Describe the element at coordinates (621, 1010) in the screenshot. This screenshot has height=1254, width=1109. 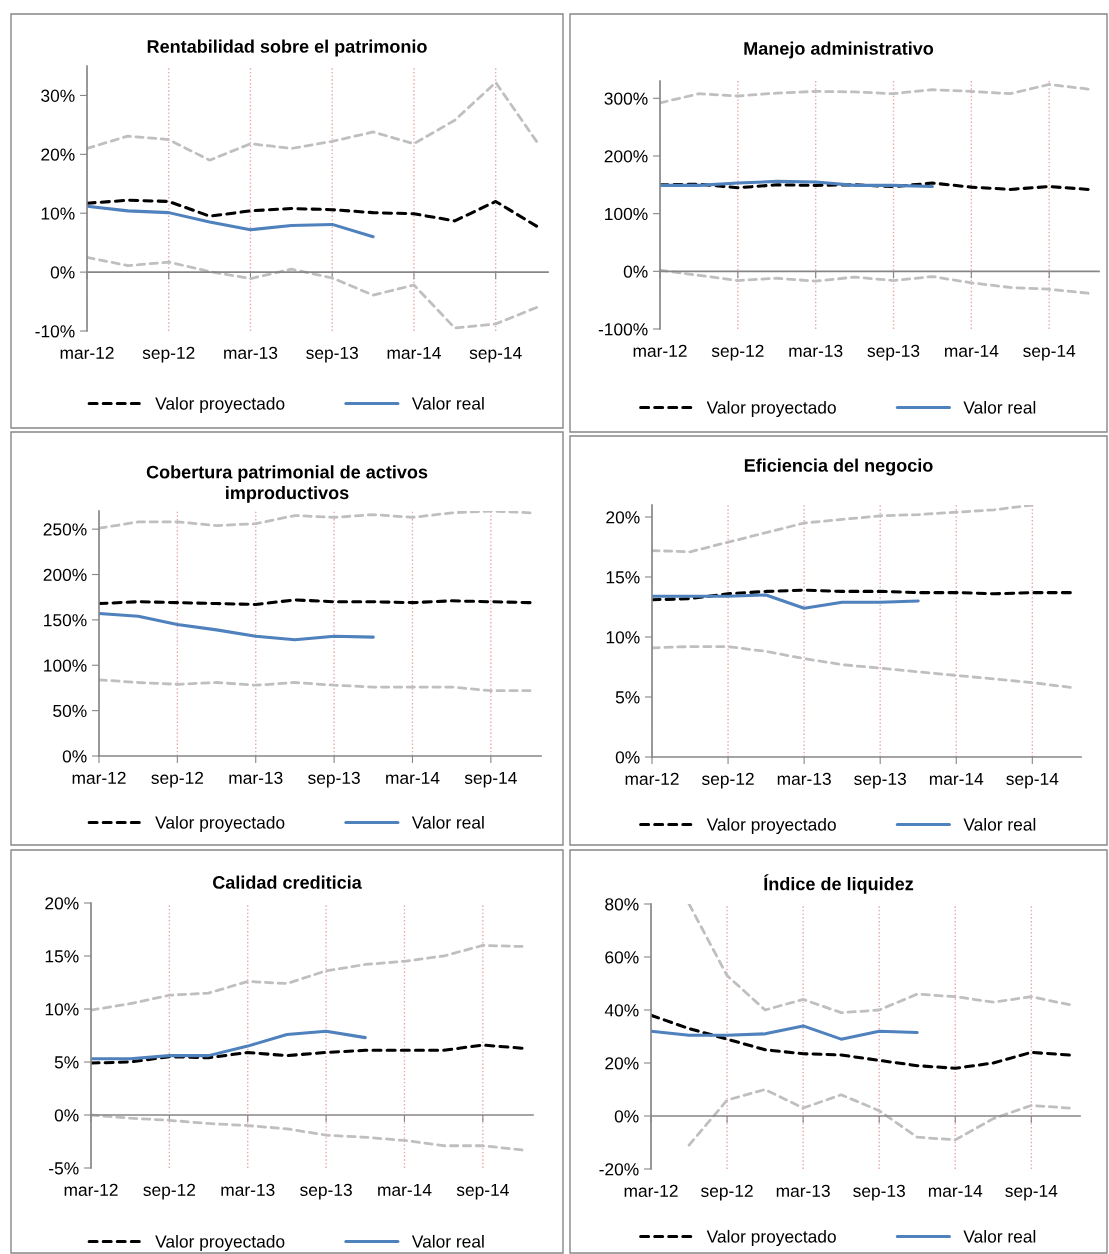
I see `y-tick-label: 40%` at that location.